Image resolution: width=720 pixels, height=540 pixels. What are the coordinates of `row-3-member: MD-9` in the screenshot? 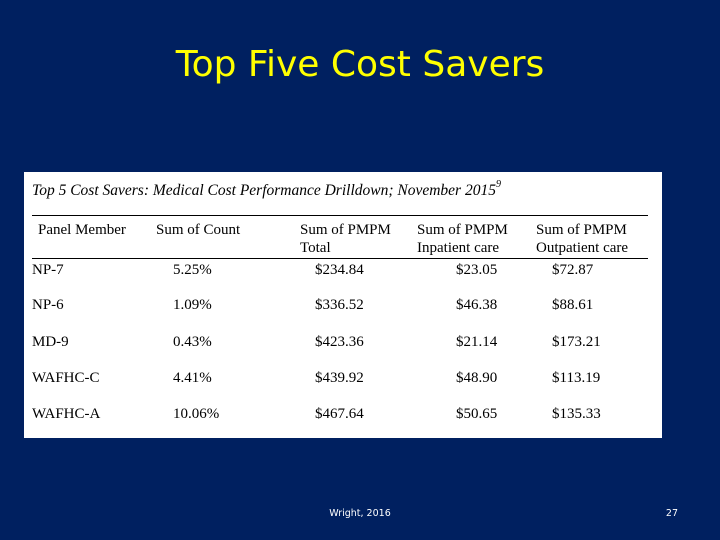 It's located at (50, 342).